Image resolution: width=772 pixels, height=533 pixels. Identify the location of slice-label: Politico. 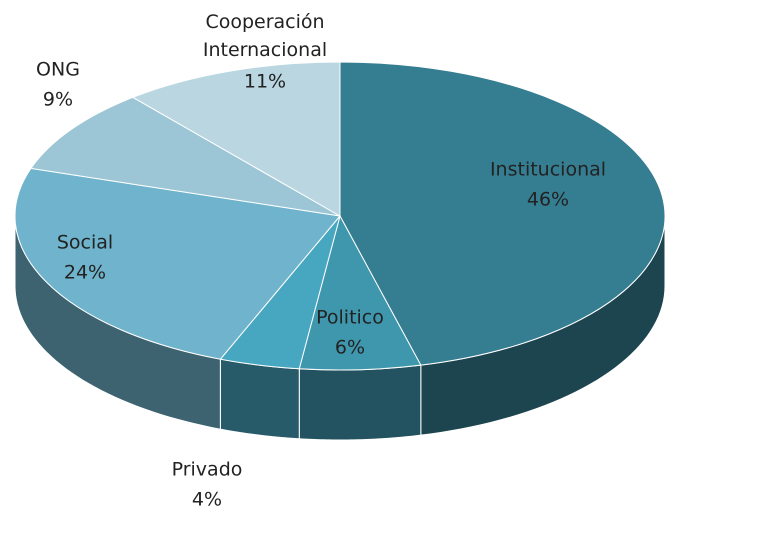
(350, 318).